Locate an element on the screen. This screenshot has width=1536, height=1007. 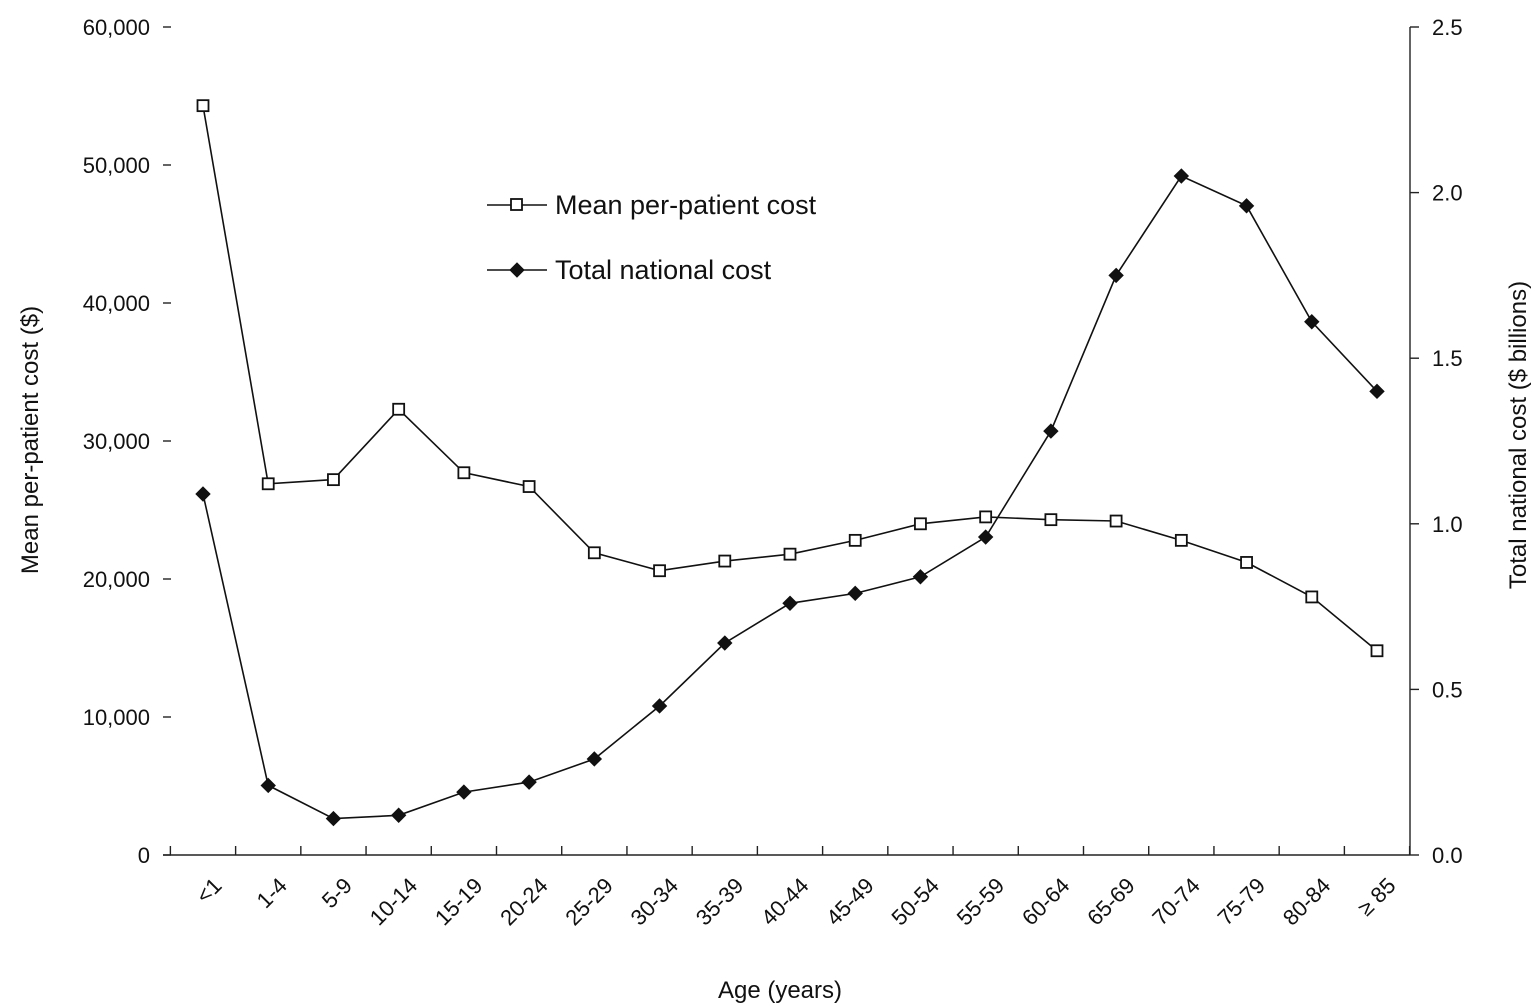
y2-tick-label: 2.5 is located at coordinates (1447, 27).